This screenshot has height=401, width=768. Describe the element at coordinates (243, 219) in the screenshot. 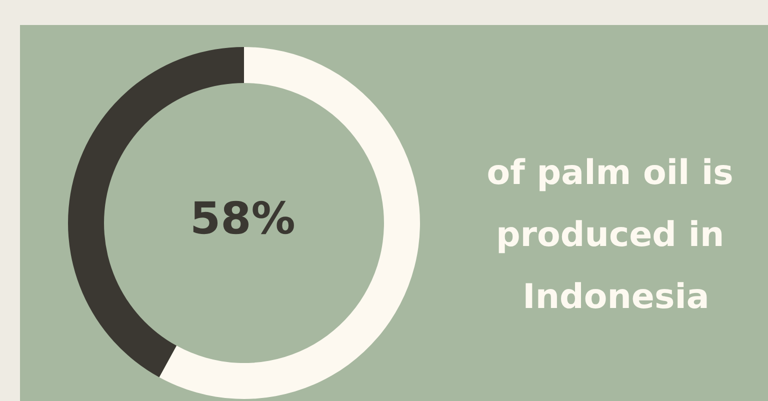

I see `text: 58%` at that location.